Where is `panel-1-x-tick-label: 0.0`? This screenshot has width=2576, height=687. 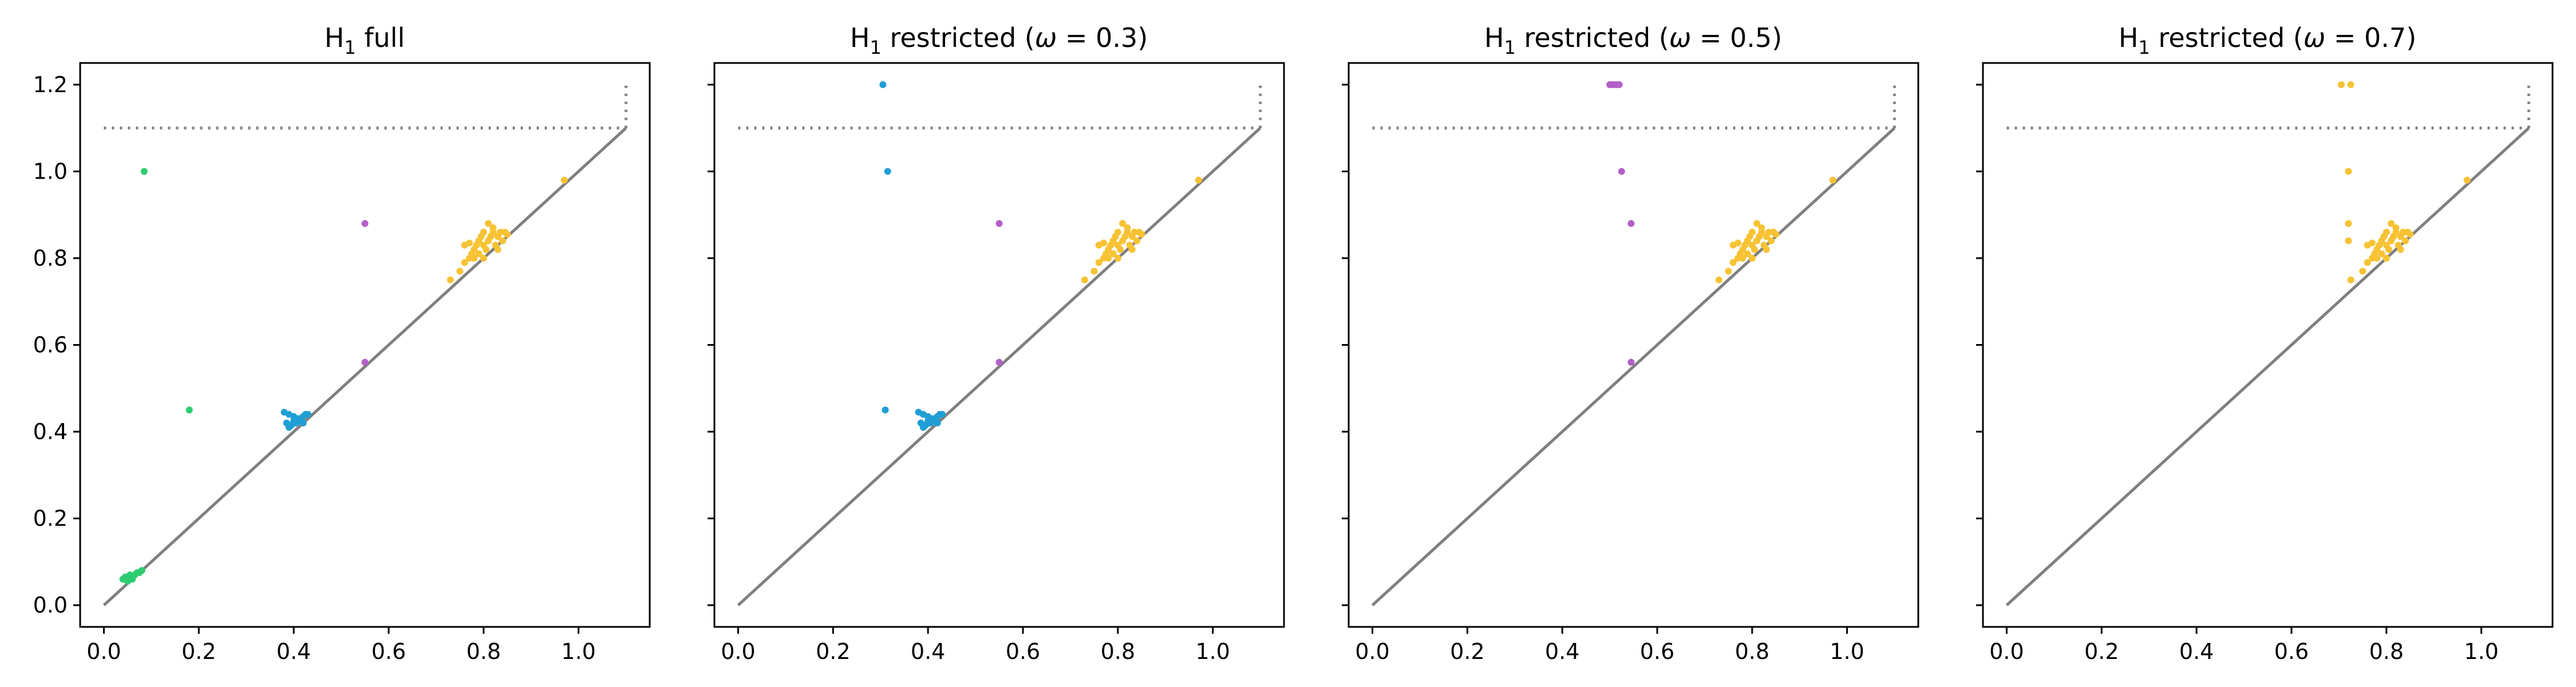 panel-1-x-tick-label: 0.0 is located at coordinates (103, 651).